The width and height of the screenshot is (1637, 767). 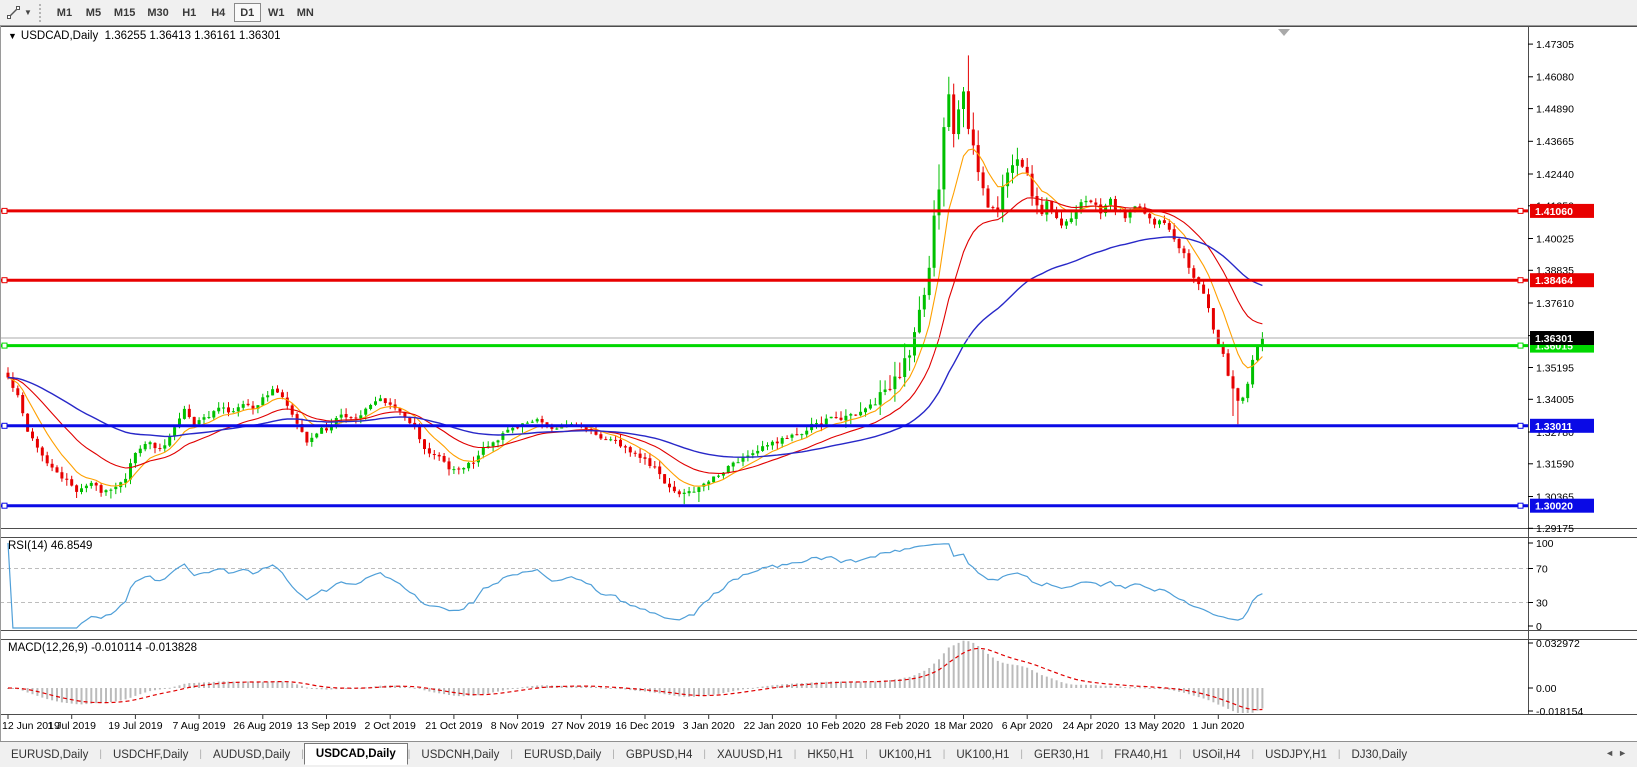 What do you see at coordinates (1545, 544) in the screenshot?
I see `rsi-tick-label: 100` at bounding box center [1545, 544].